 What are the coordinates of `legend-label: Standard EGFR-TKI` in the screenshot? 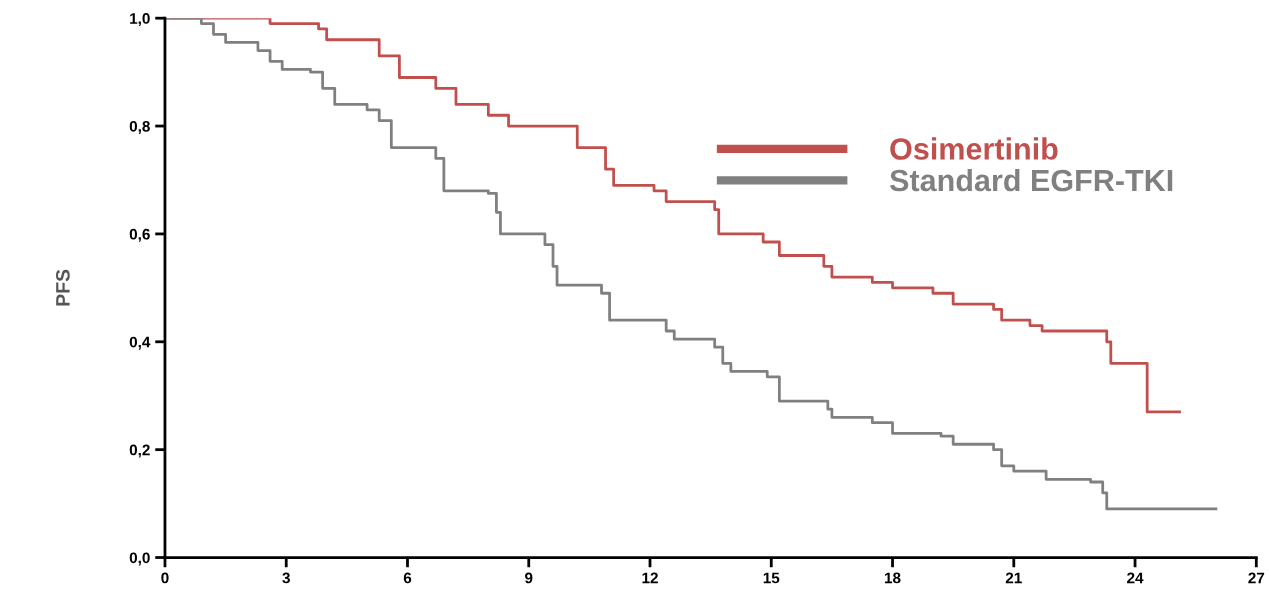 It's located at (1031, 180).